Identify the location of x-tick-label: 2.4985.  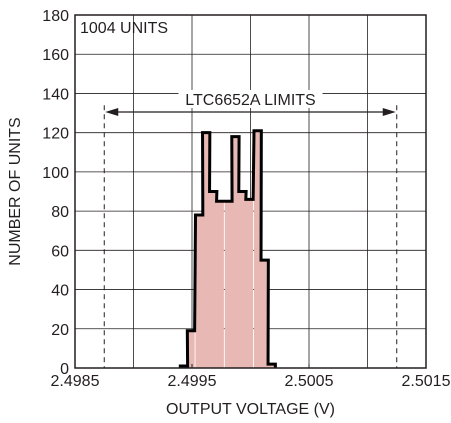
(75, 381).